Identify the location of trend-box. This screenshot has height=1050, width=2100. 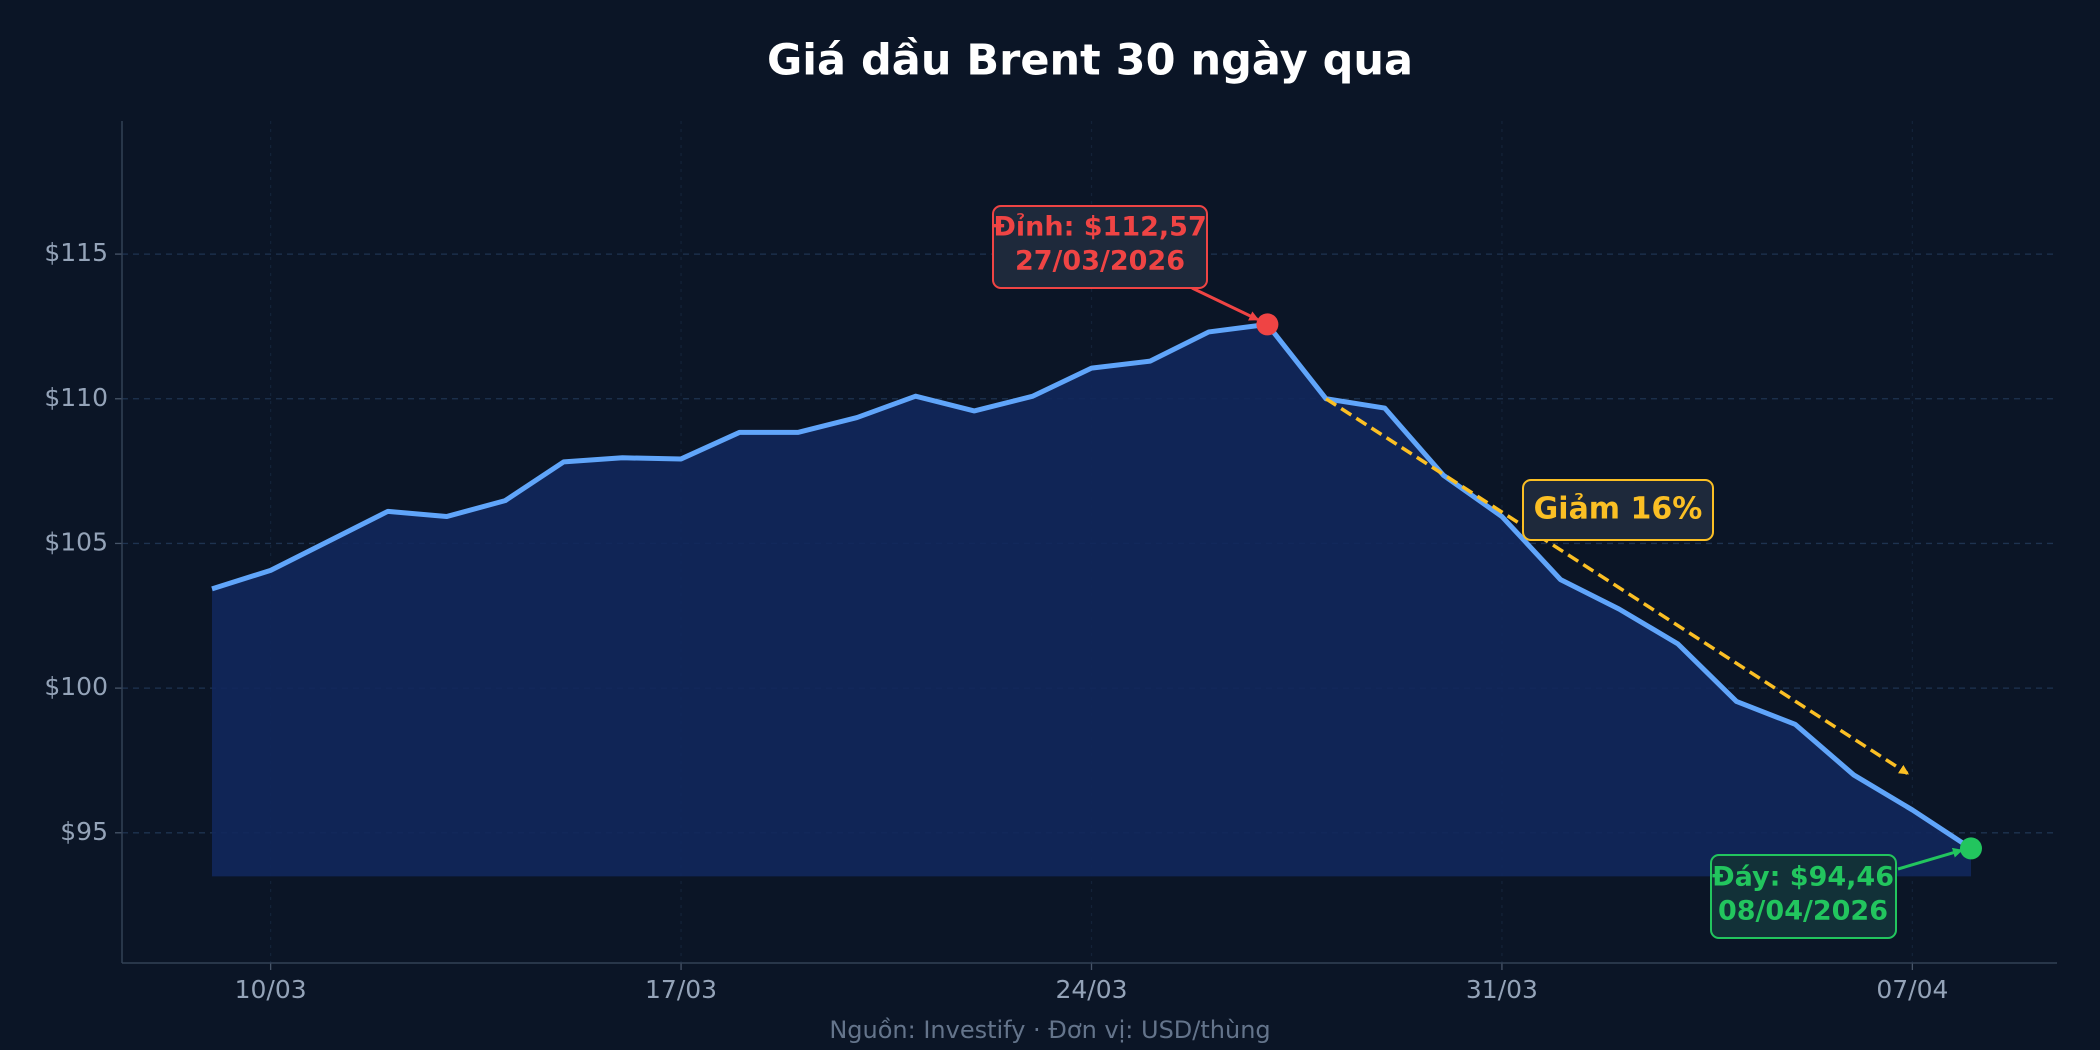
(1618, 510).